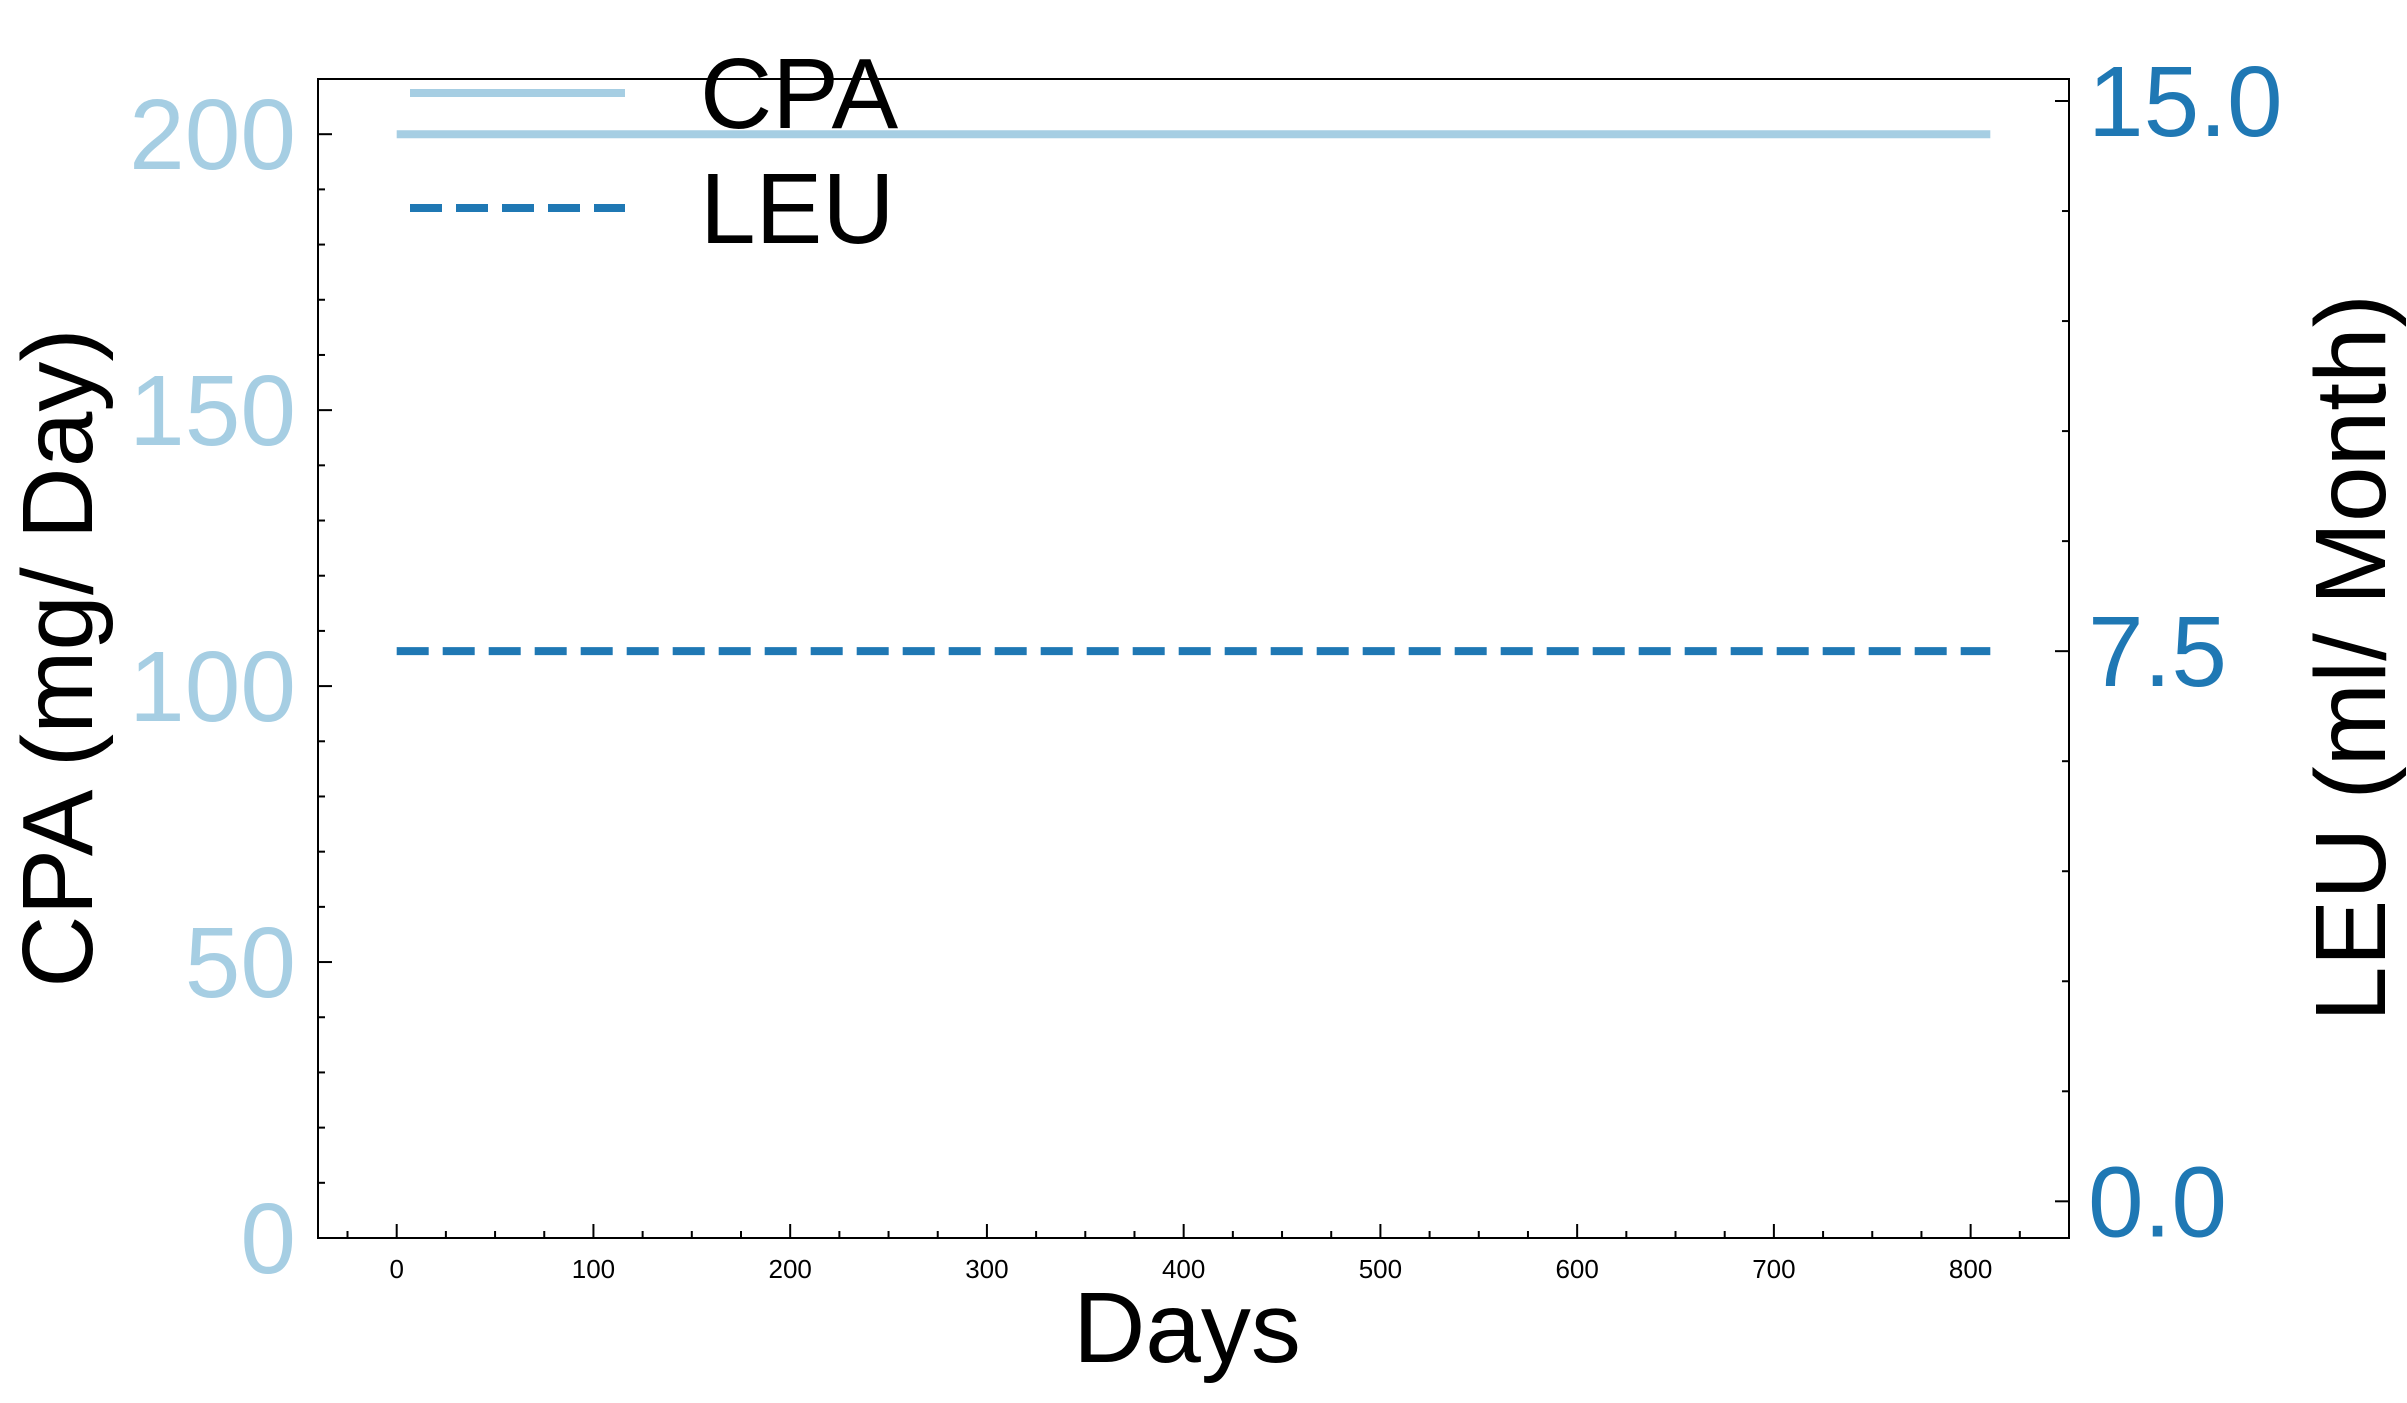 The height and width of the screenshot is (1403, 2407). What do you see at coordinates (593, 1269) in the screenshot?
I see `x-tick-label: 100` at bounding box center [593, 1269].